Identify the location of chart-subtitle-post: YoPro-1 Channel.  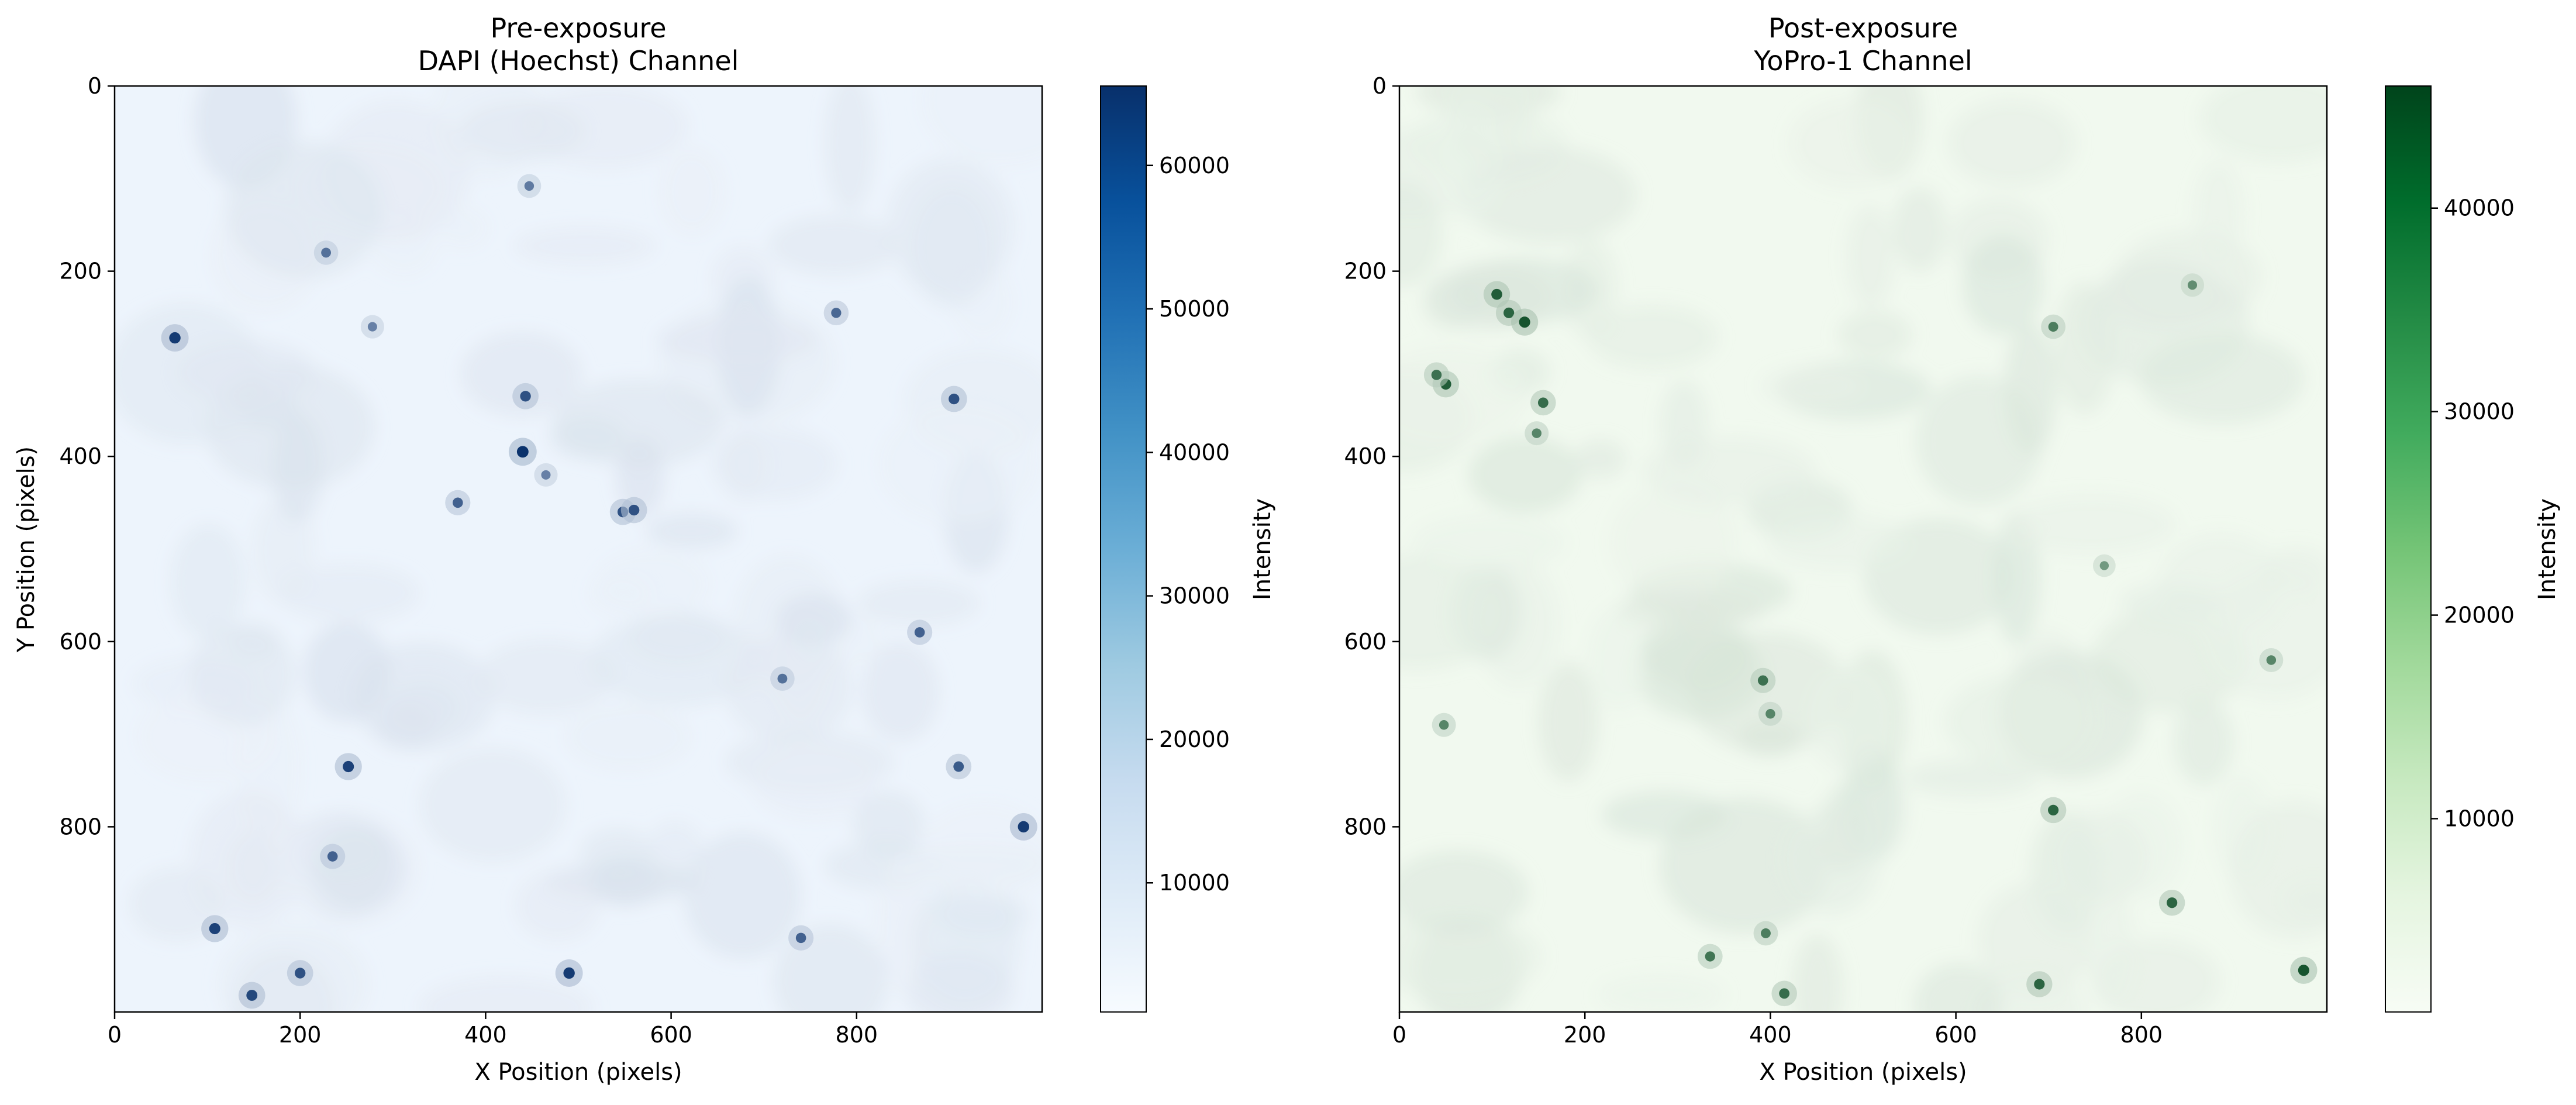
(1863, 61).